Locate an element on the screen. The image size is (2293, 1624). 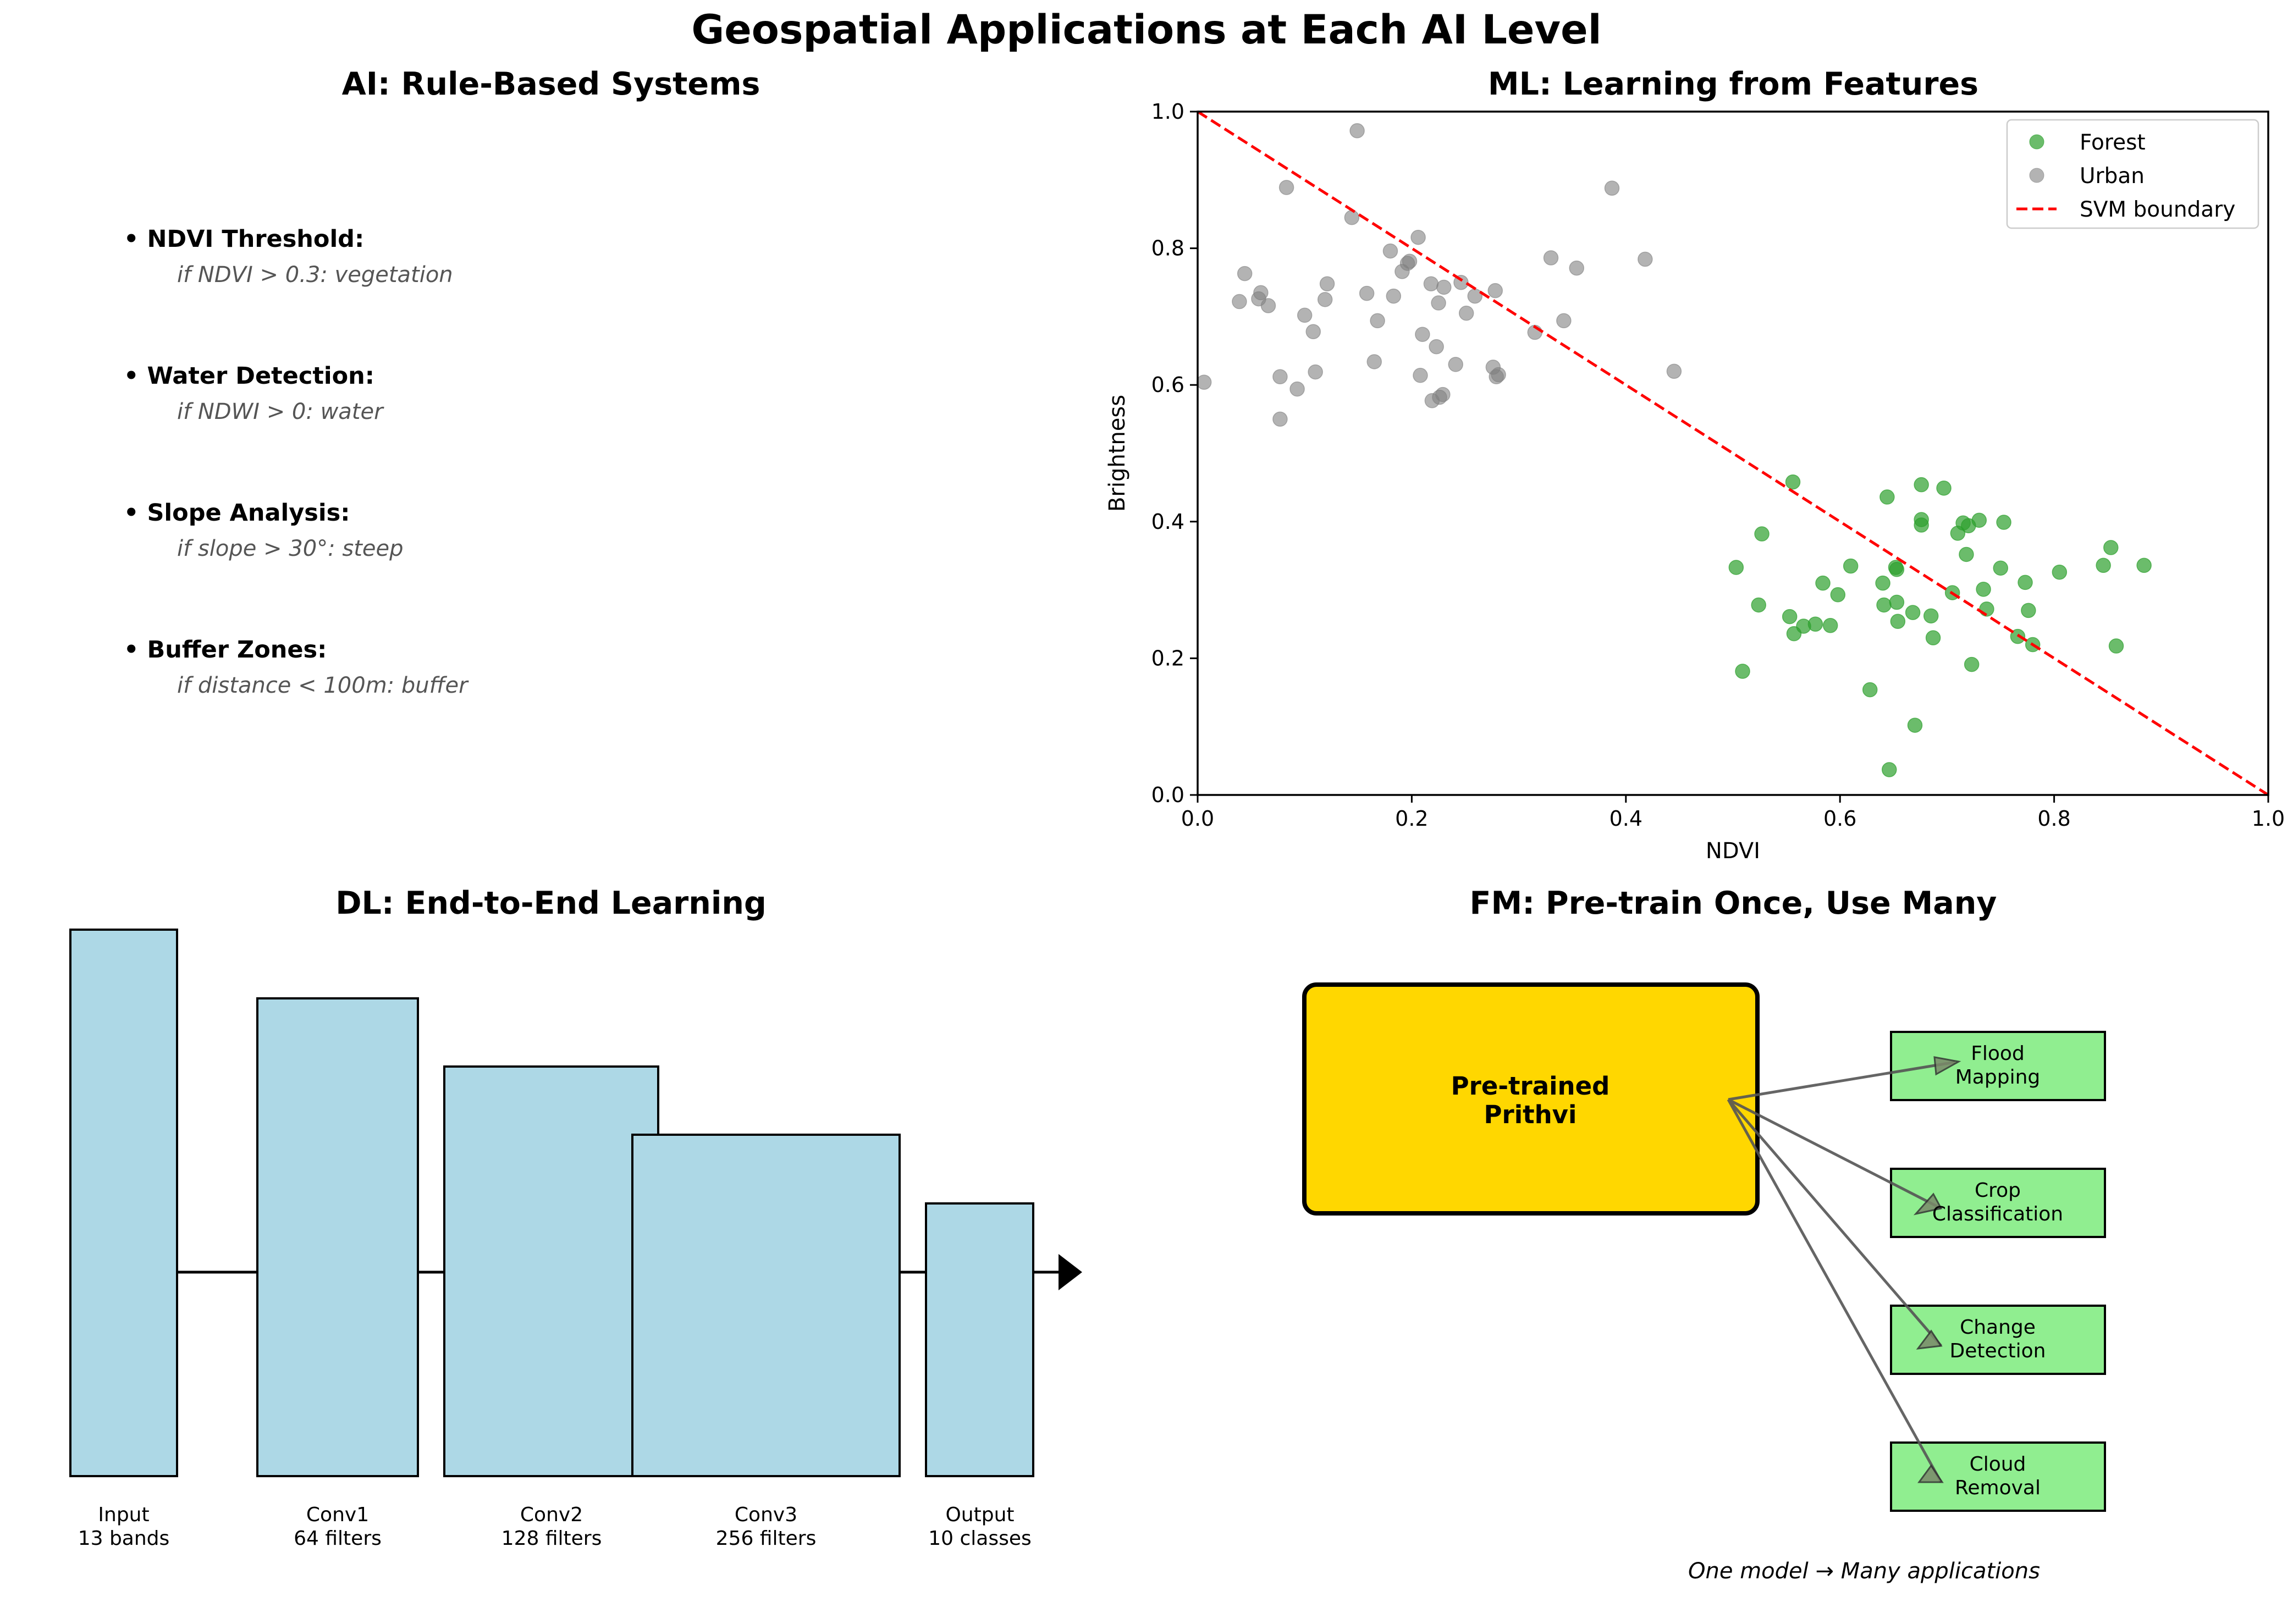
dl-layer-conv1 is located at coordinates (337, 1237).